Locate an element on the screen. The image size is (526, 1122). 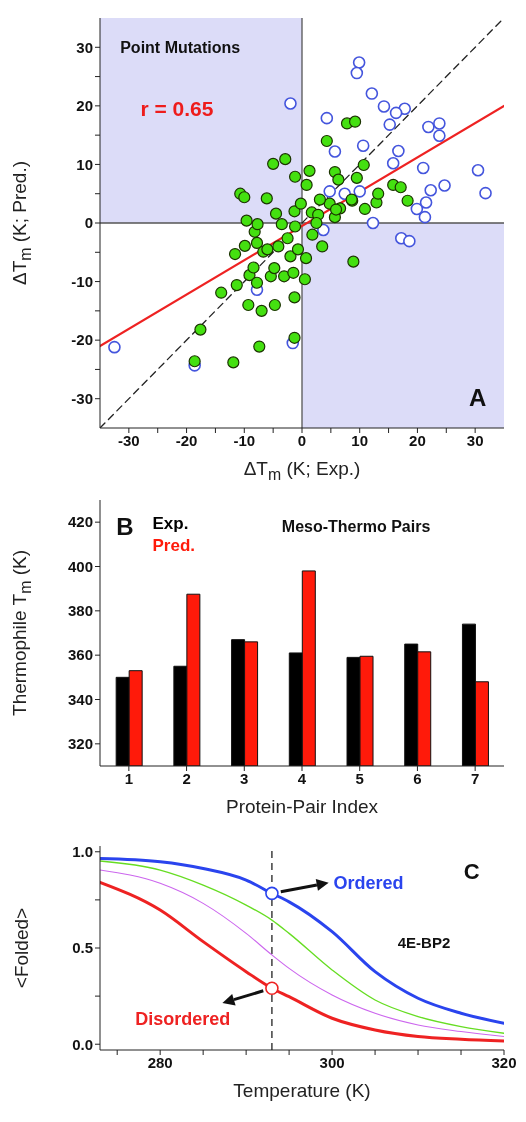
y-tick-label: -30 is located at coordinates (82, 399).